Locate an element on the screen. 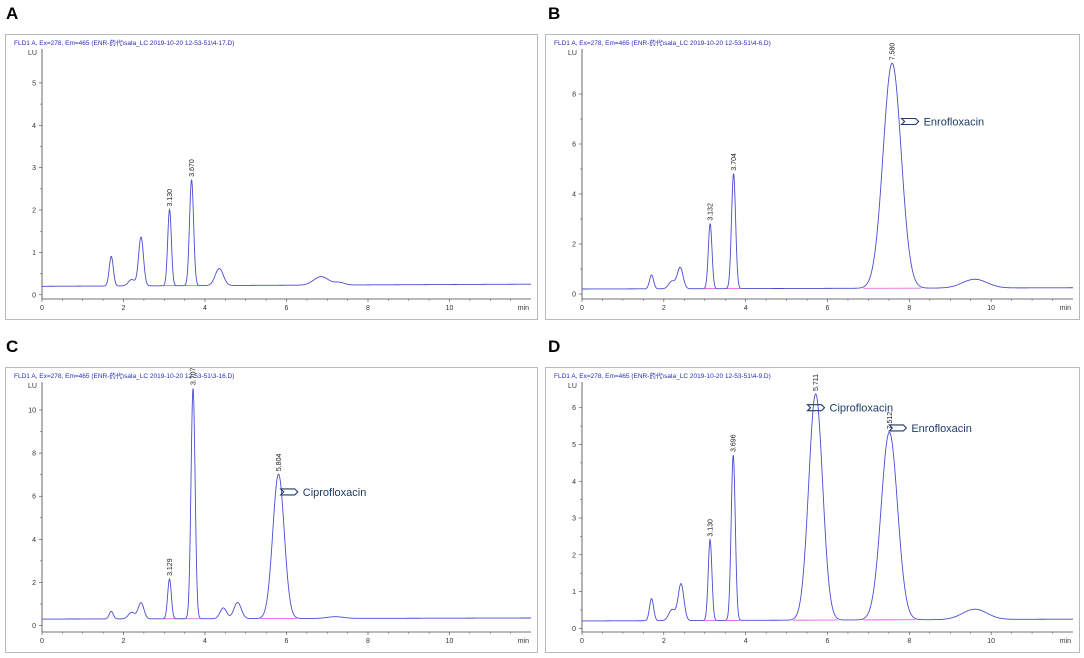  peak-label: 5.711 is located at coordinates (816, 382).